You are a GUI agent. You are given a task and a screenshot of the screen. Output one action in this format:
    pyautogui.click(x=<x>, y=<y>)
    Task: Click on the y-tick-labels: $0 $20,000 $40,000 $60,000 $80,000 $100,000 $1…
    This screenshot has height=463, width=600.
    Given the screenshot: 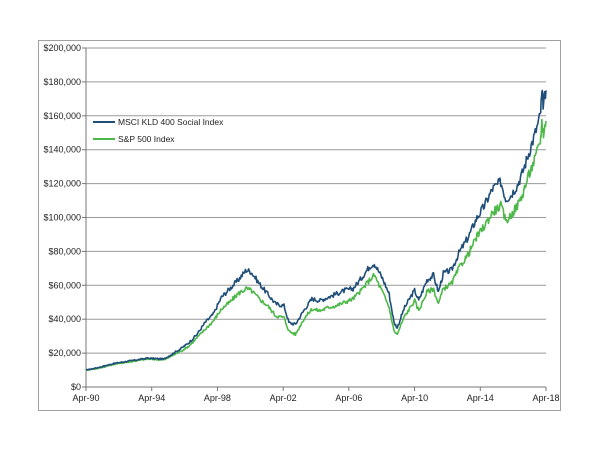 What is the action you would take?
    pyautogui.click(x=62, y=217)
    